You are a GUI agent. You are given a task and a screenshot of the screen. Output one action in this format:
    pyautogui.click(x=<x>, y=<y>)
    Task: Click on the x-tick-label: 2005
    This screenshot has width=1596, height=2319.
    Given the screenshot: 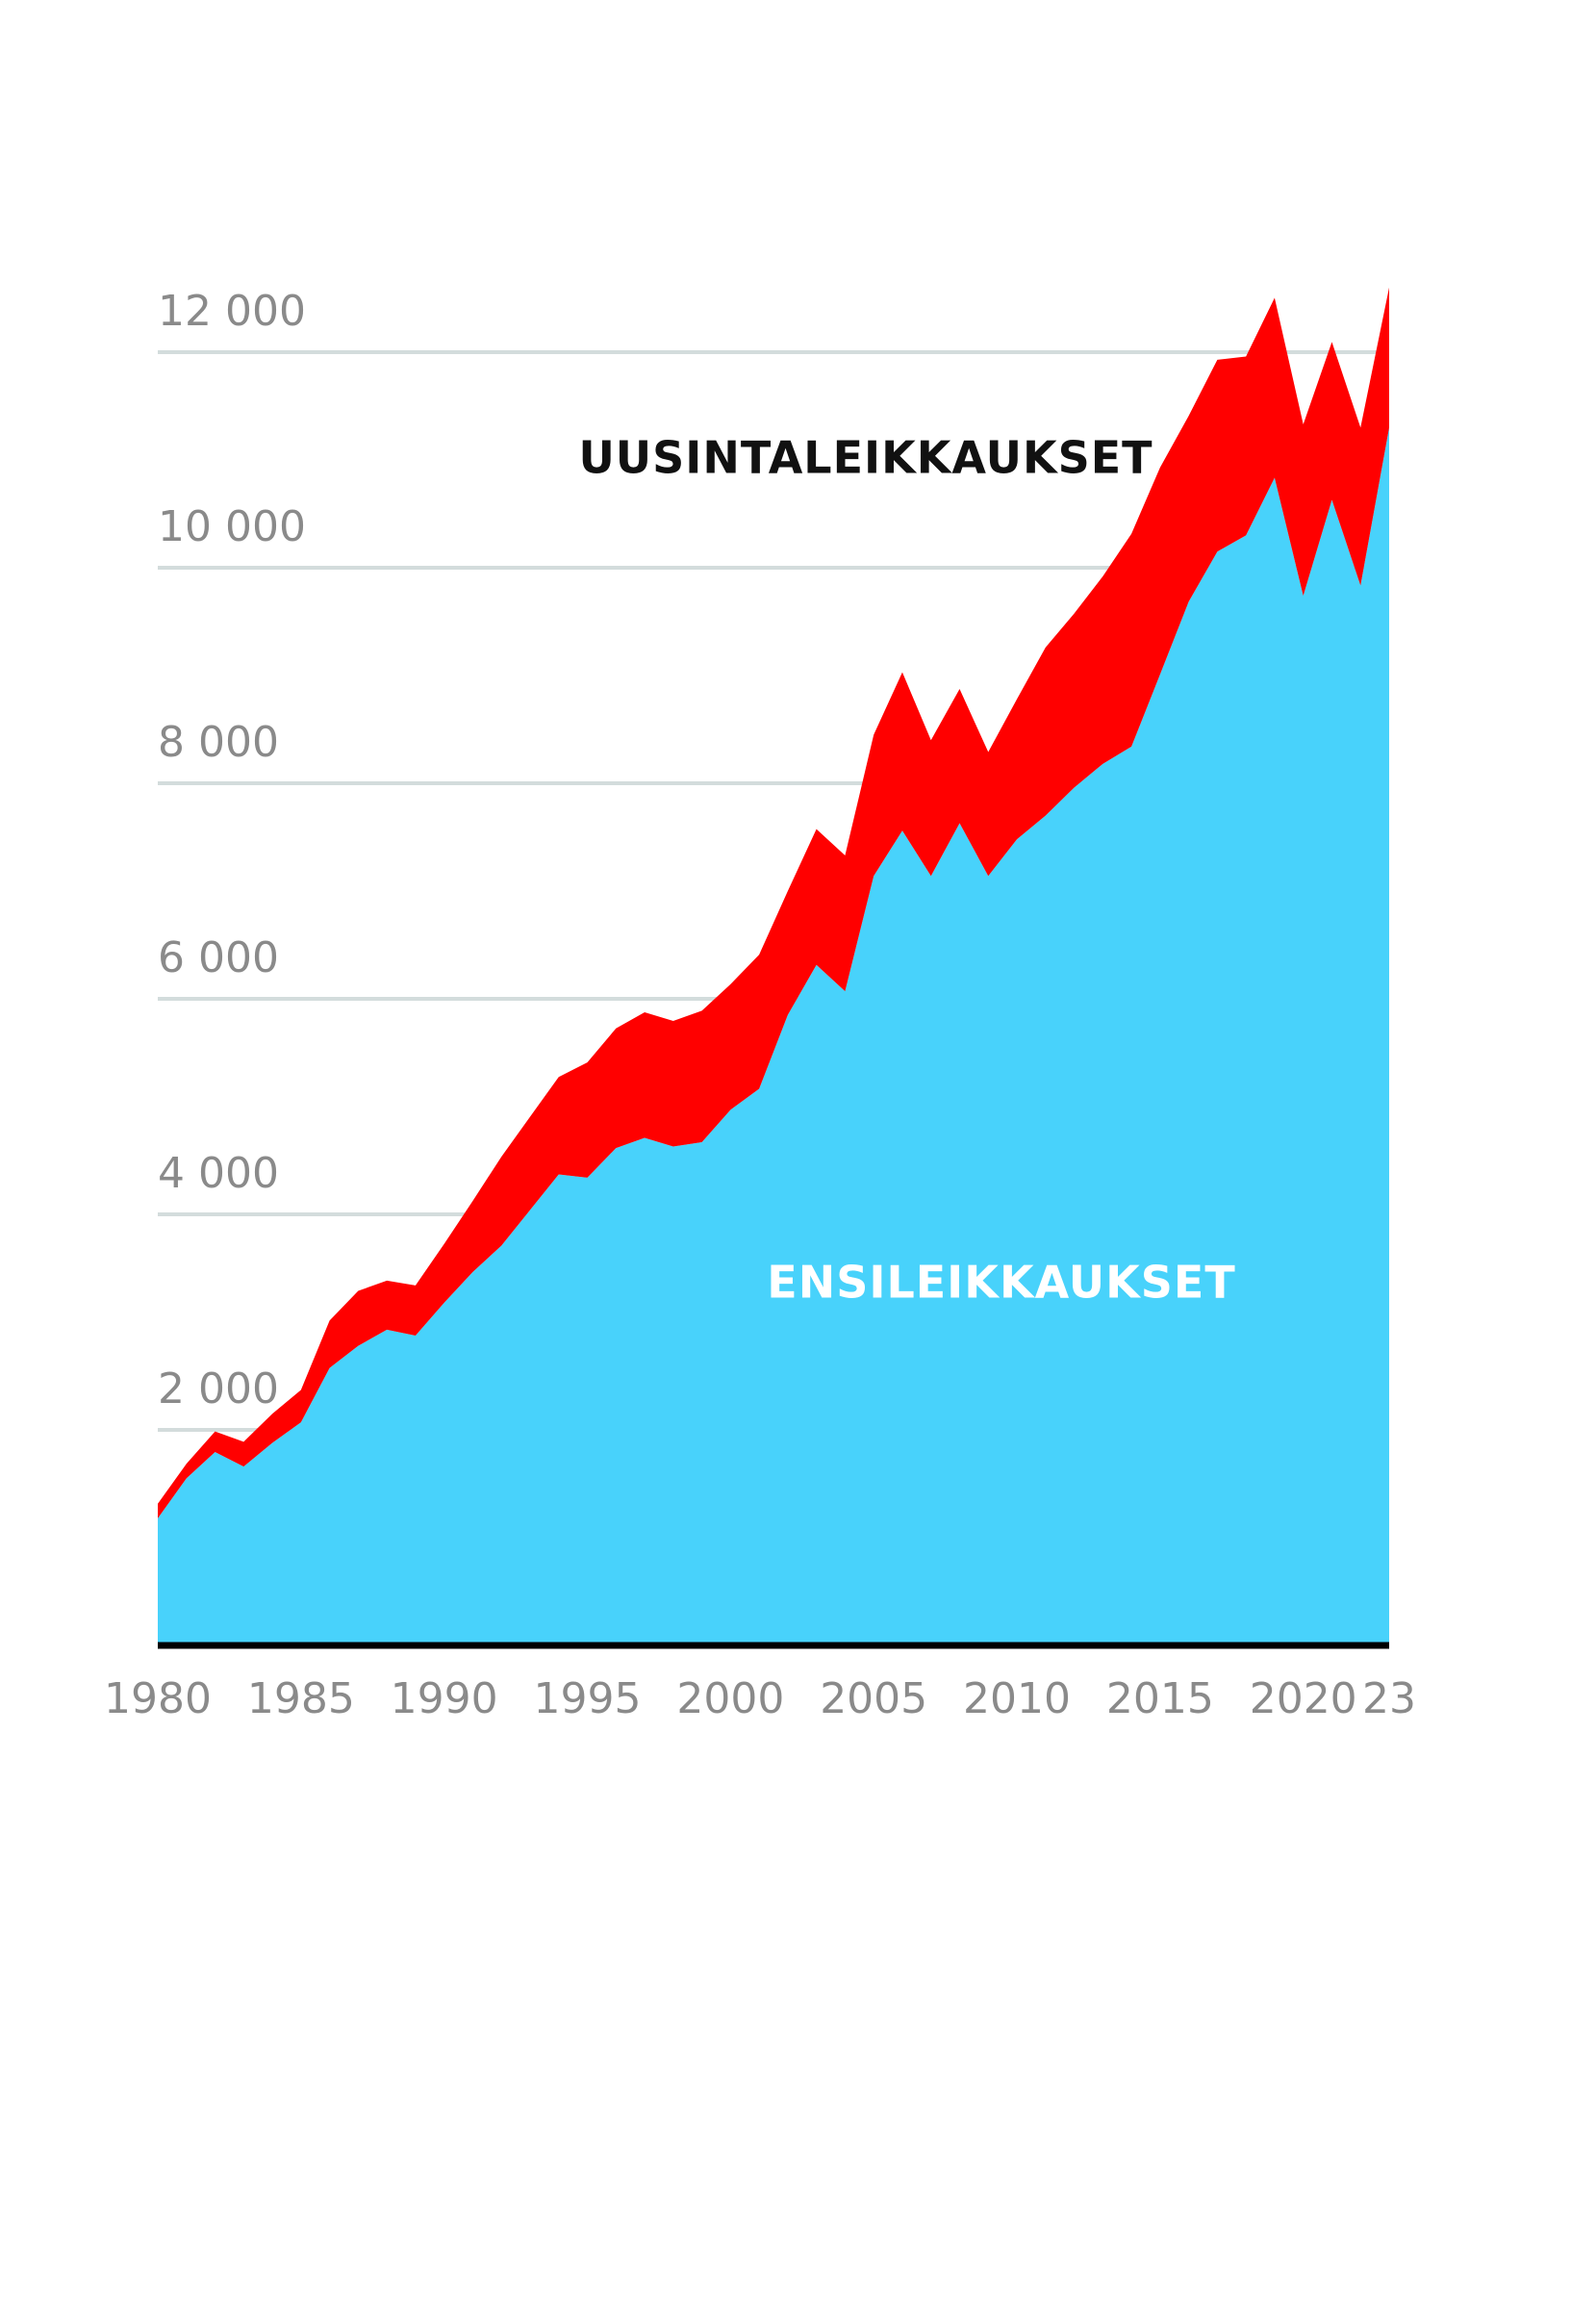 What is the action you would take?
    pyautogui.click(x=874, y=1698)
    